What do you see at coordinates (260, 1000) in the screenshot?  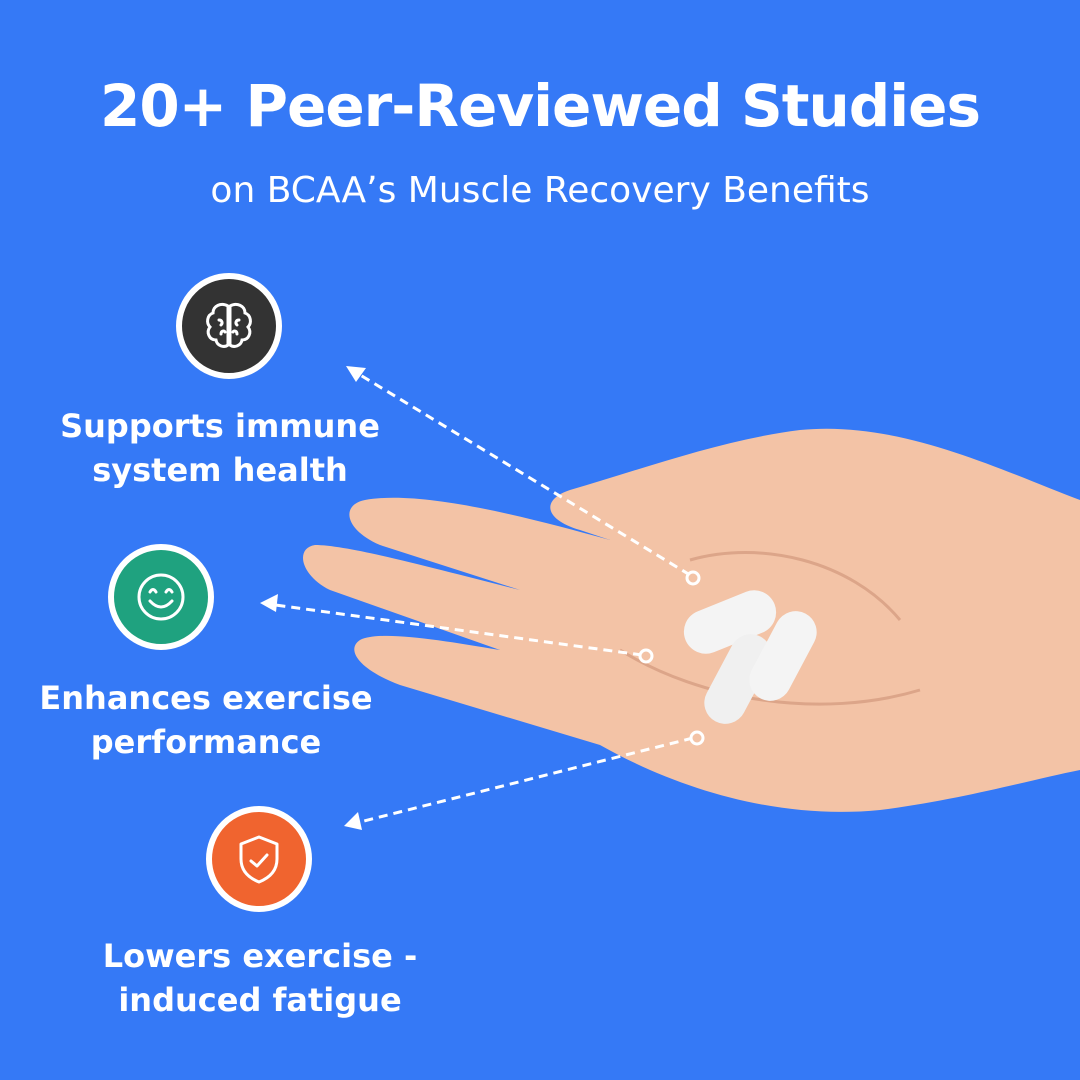 I see `benefit-line: induced fatigue` at bounding box center [260, 1000].